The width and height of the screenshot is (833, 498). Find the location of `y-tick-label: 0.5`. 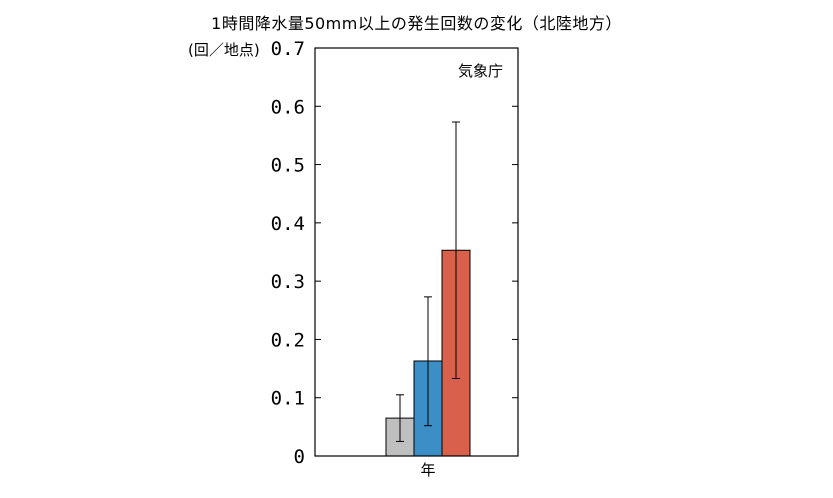

y-tick-label: 0.5 is located at coordinates (288, 166).